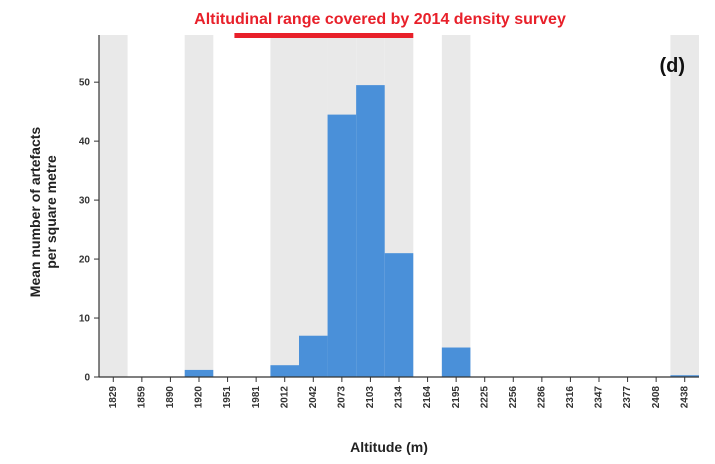 Image resolution: width=715 pixels, height=464 pixels. What do you see at coordinates (85, 83) in the screenshot?
I see `y-tick-label-50: 50` at bounding box center [85, 83].